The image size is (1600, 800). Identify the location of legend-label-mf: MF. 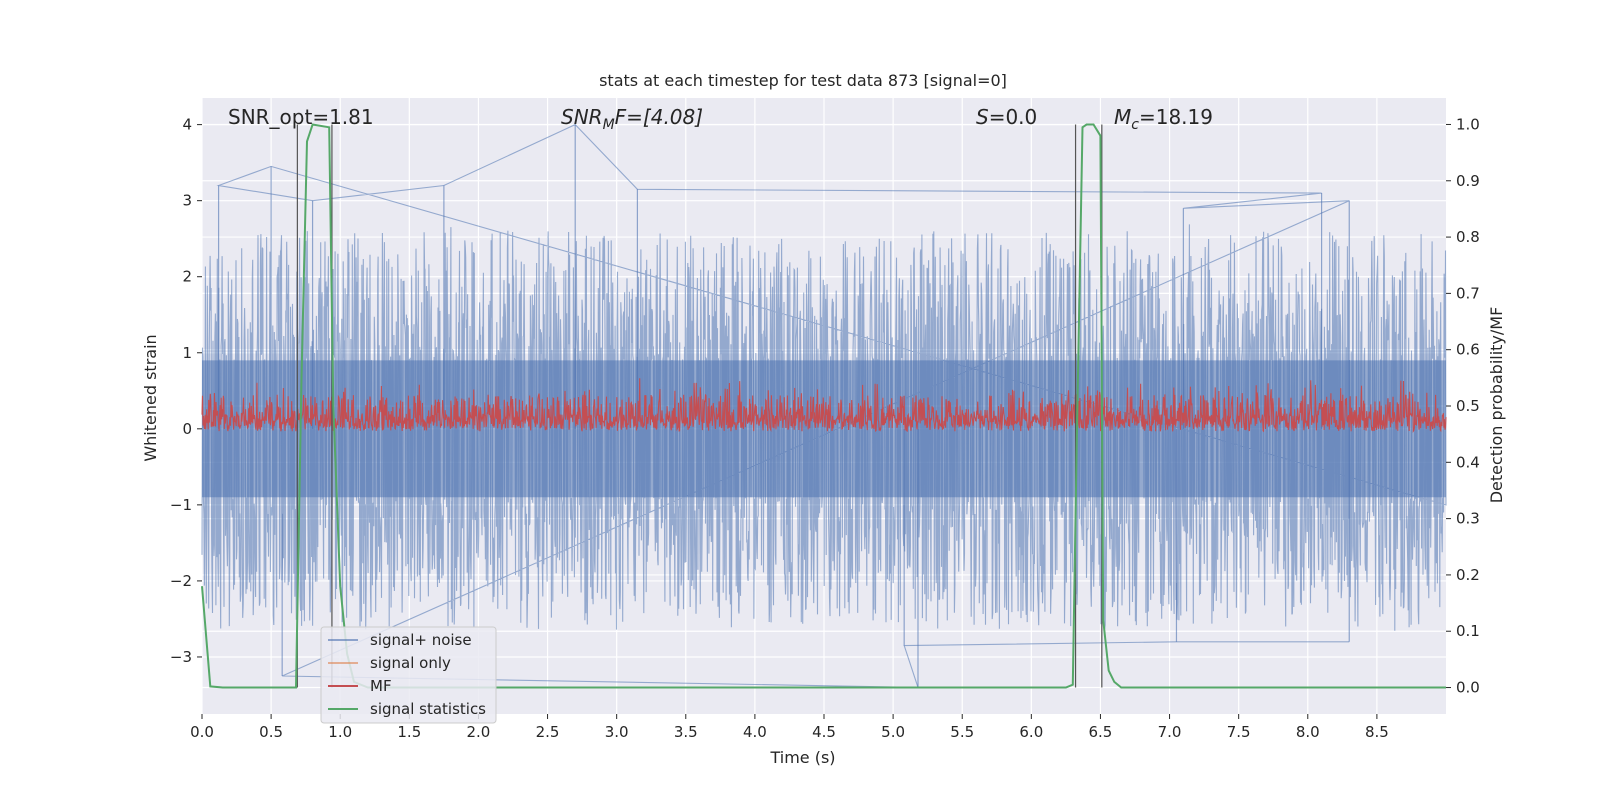
(381, 686).